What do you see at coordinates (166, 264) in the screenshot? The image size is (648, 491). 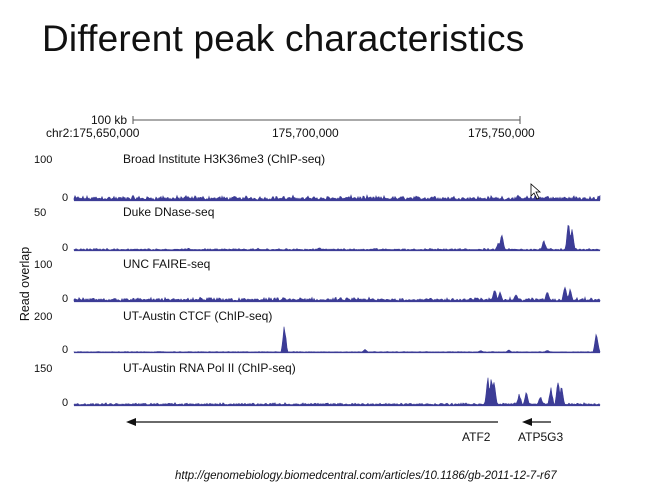 I see `track-label-2: UNC FAIRE-seq` at bounding box center [166, 264].